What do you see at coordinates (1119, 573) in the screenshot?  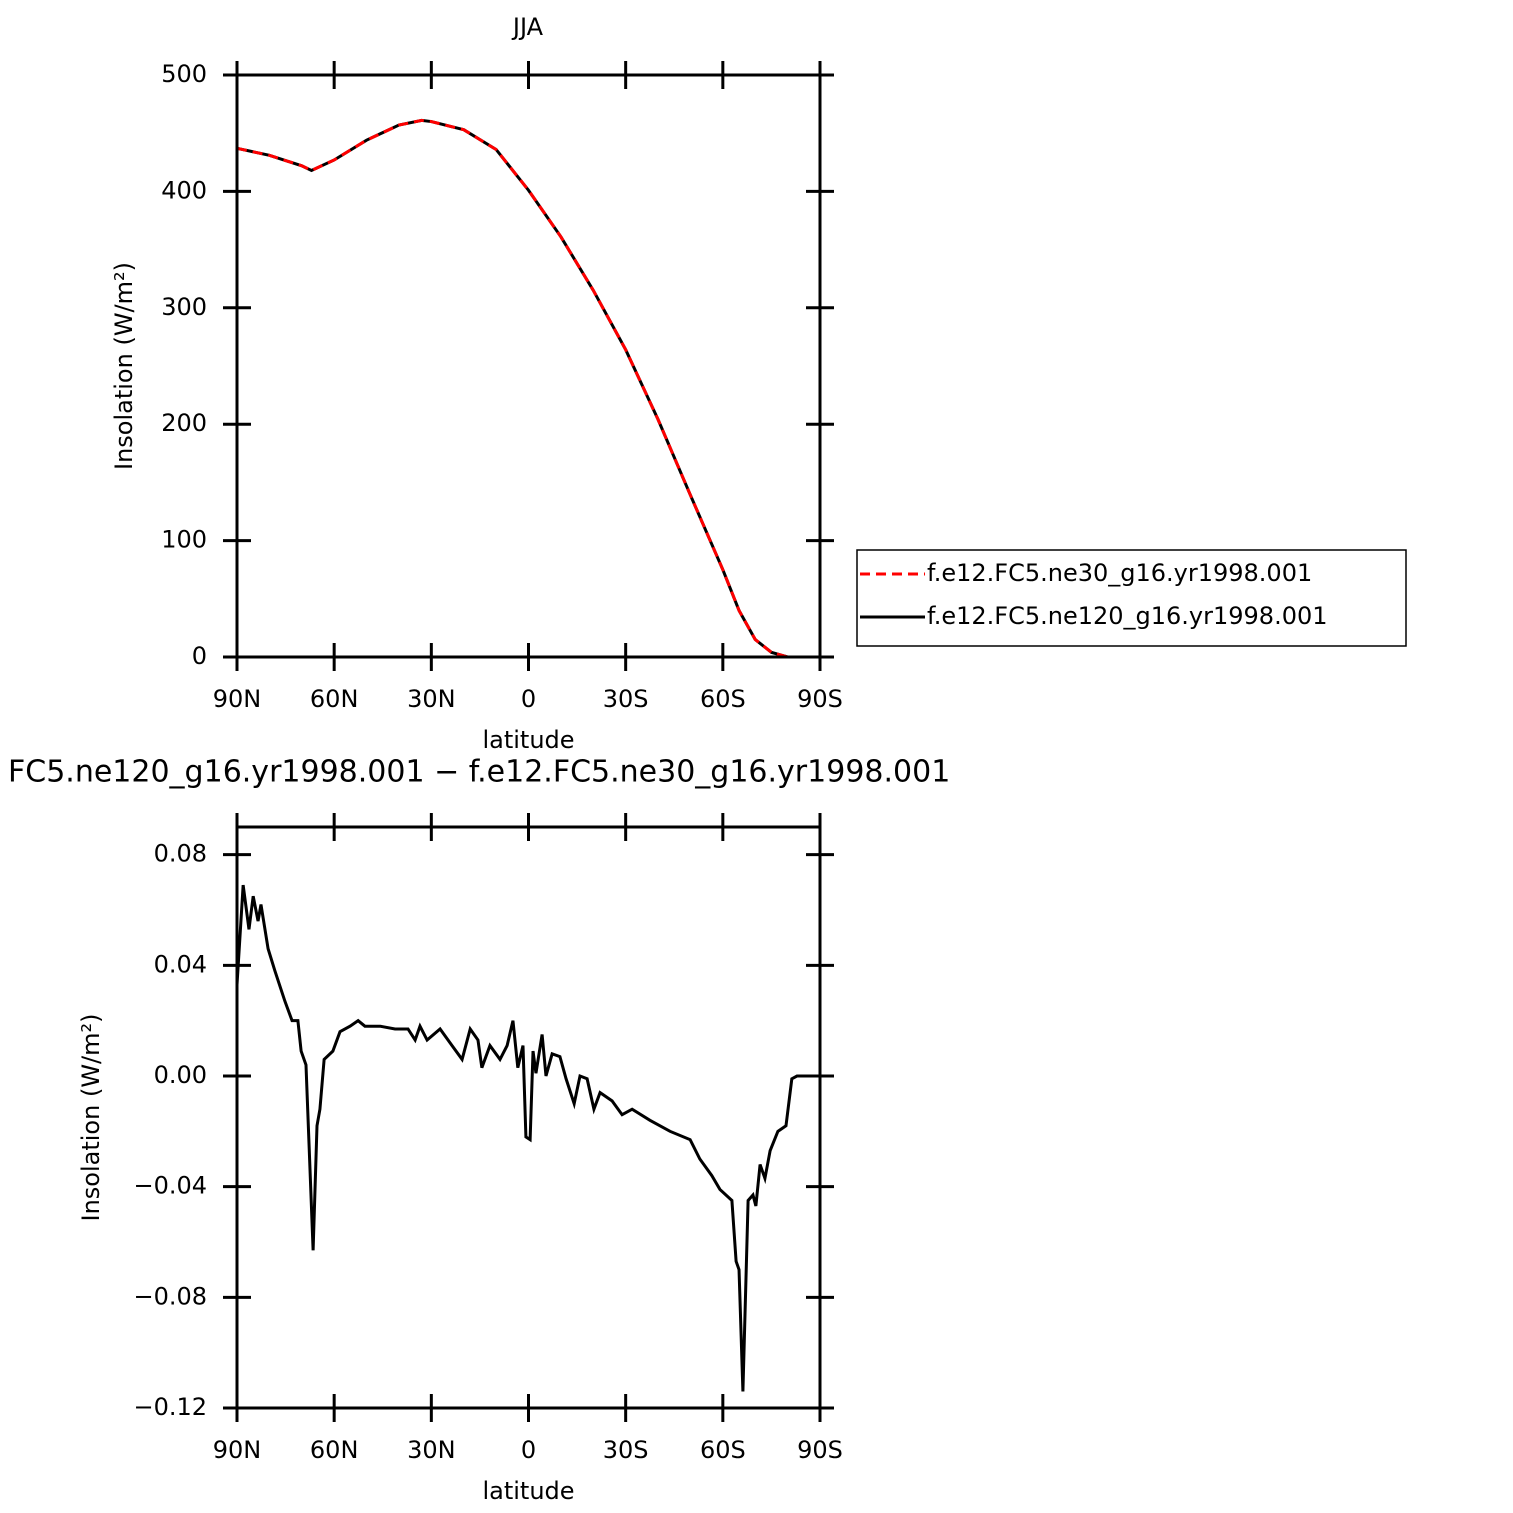 I see `legend-label: f.e12.FC5.ne30_g16.yr1998.001` at bounding box center [1119, 573].